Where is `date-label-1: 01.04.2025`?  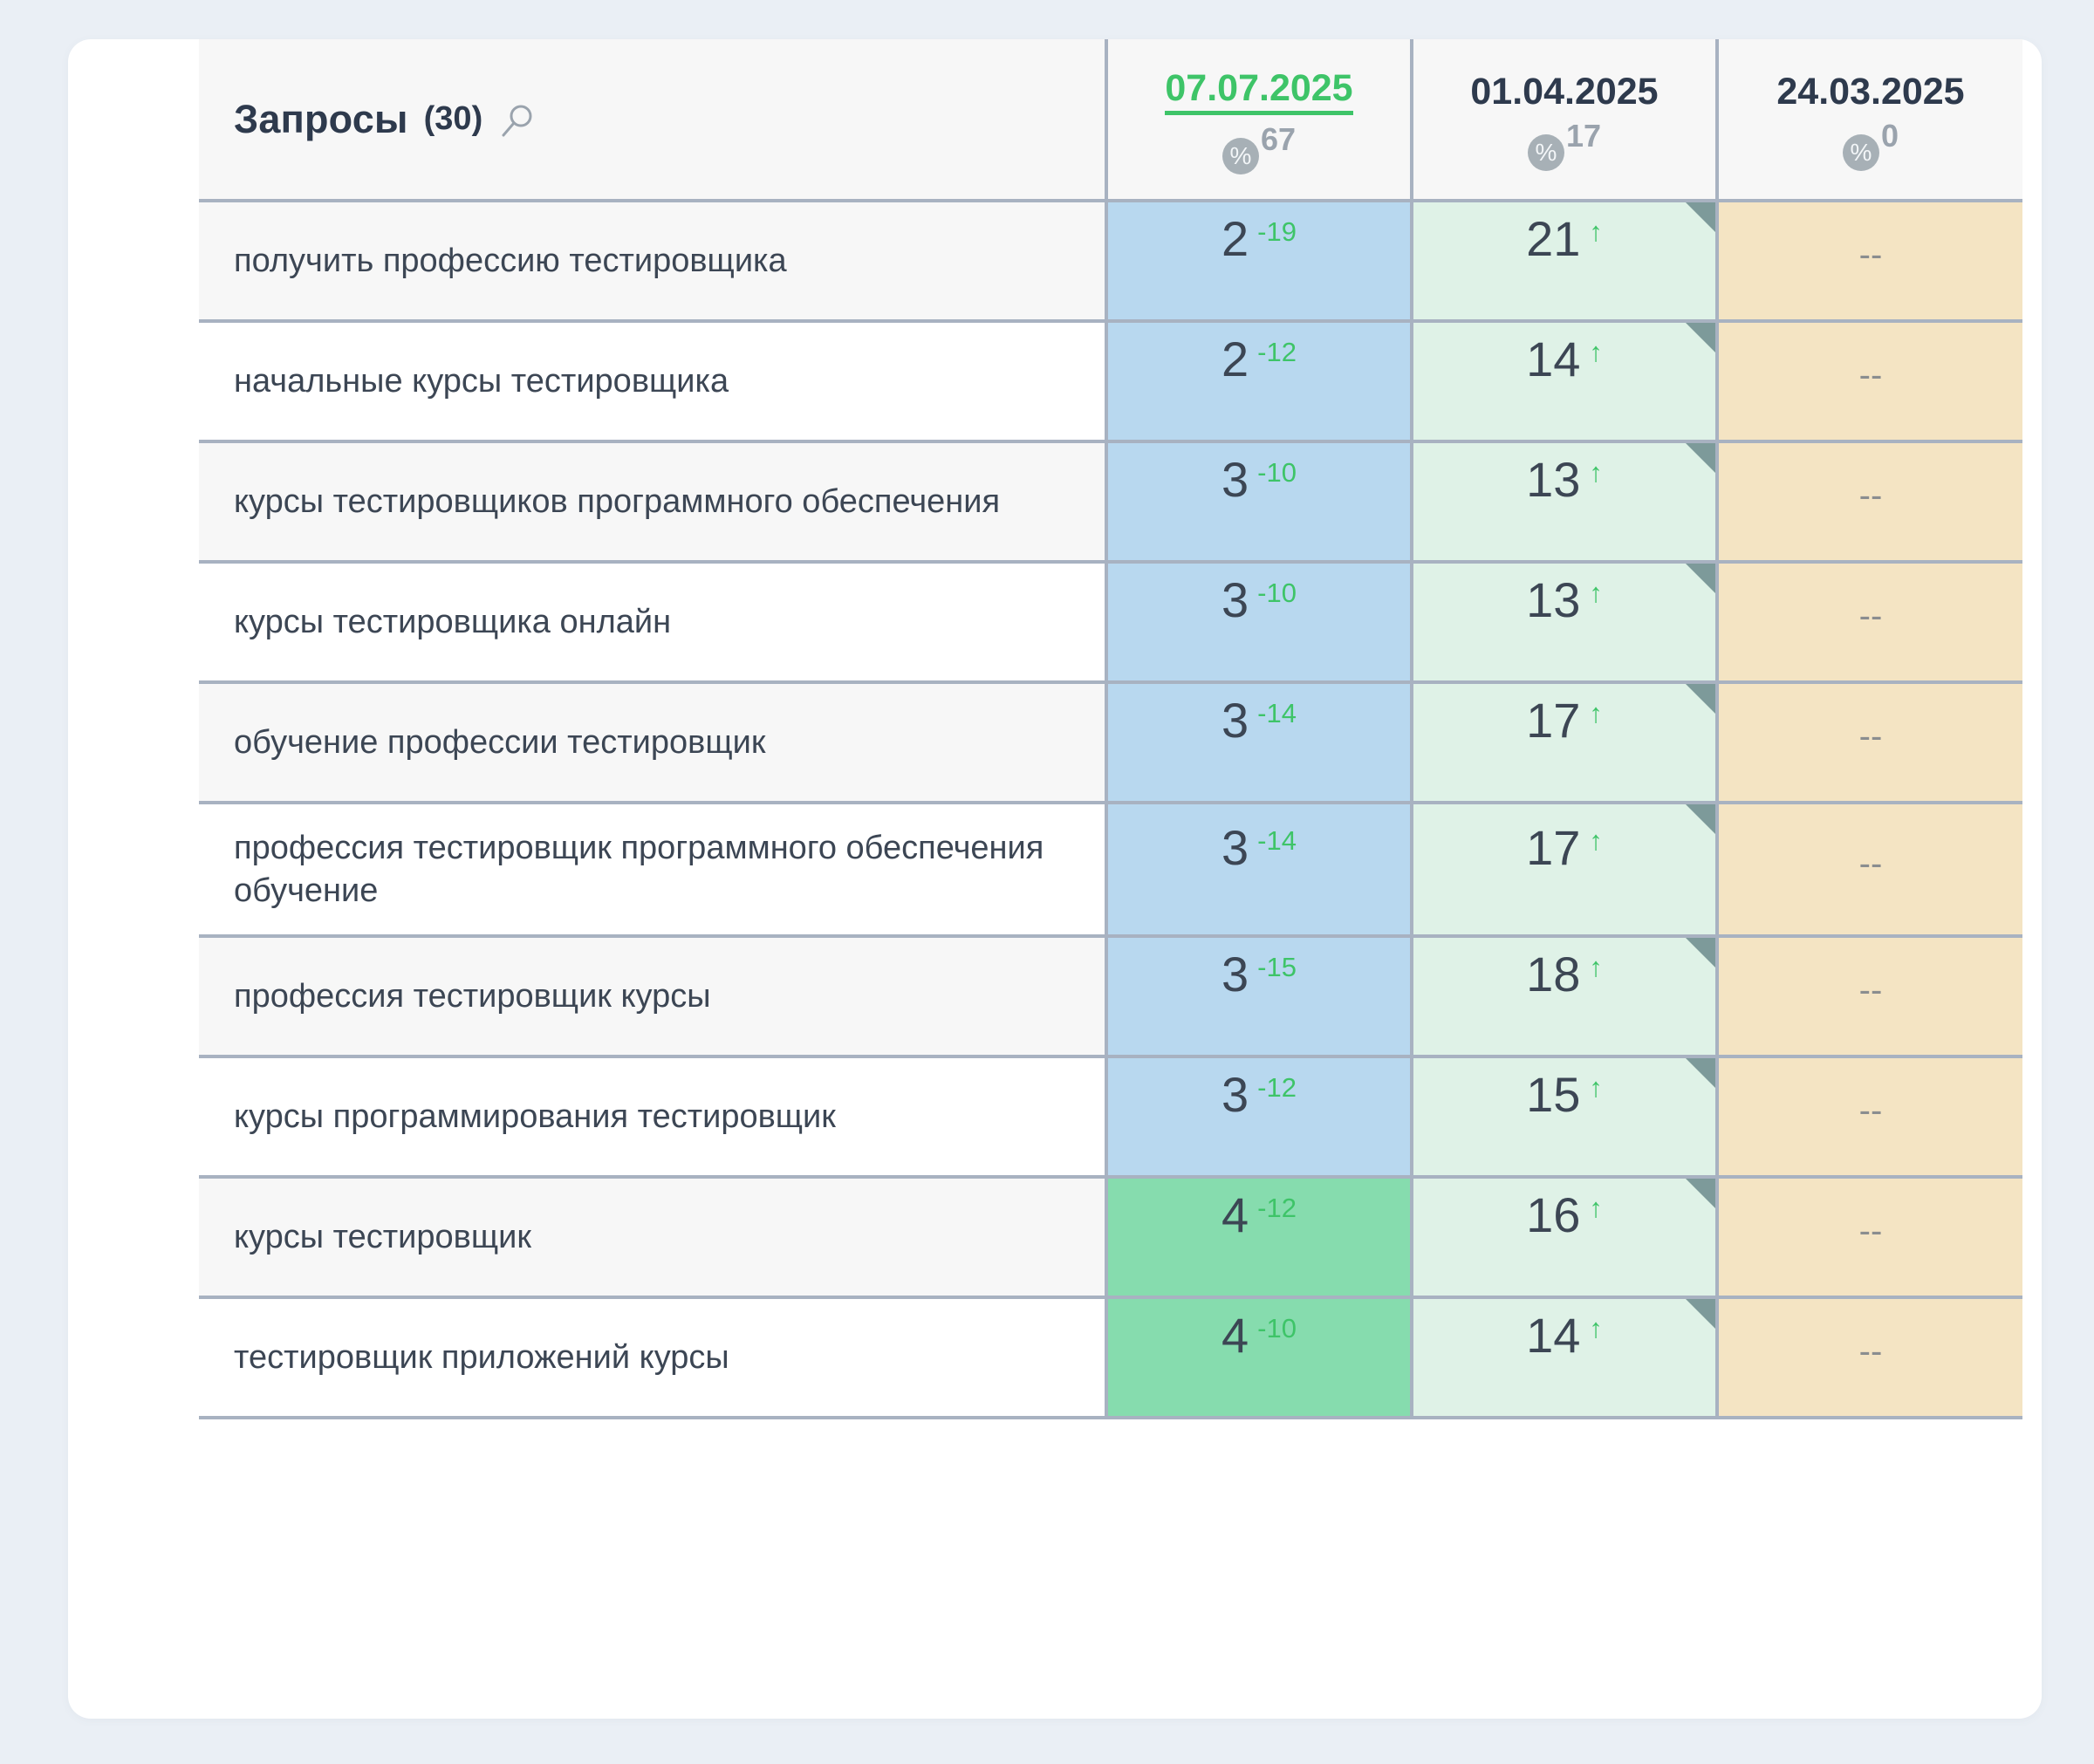 date-label-1: 01.04.2025 is located at coordinates (1564, 91).